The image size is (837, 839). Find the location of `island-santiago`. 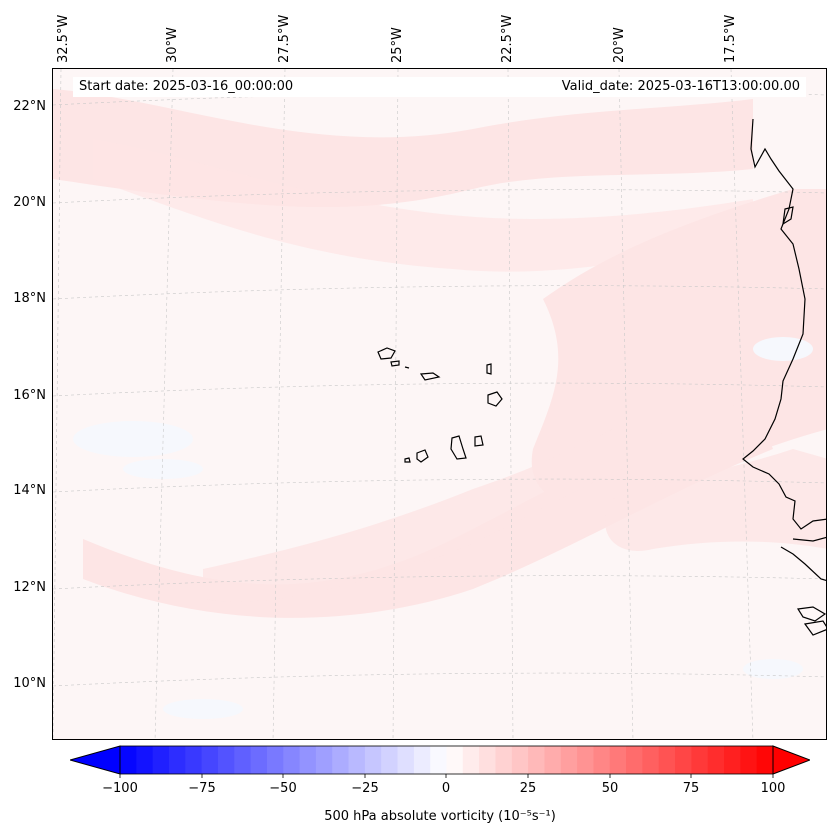

island-santiago is located at coordinates (458, 447).